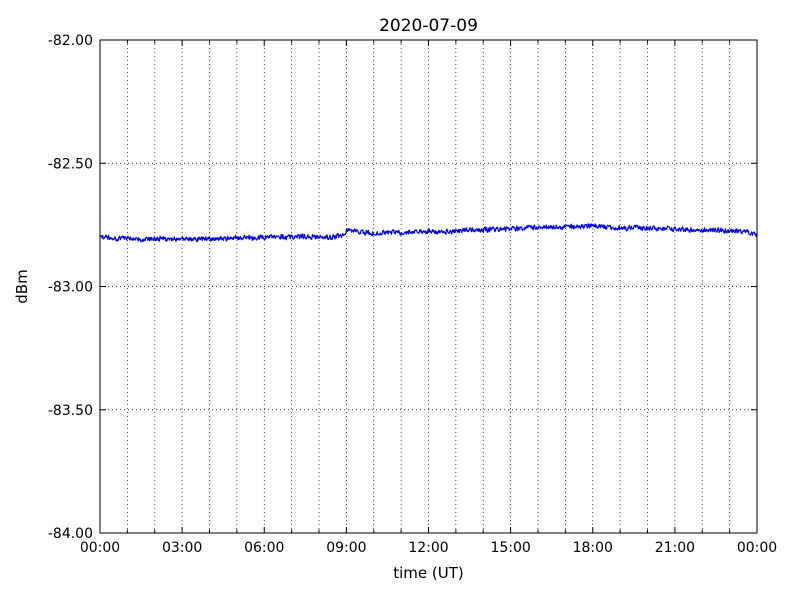 The height and width of the screenshot is (600, 800). What do you see at coordinates (70, 164) in the screenshot?
I see `y-tick-label: -82.50` at bounding box center [70, 164].